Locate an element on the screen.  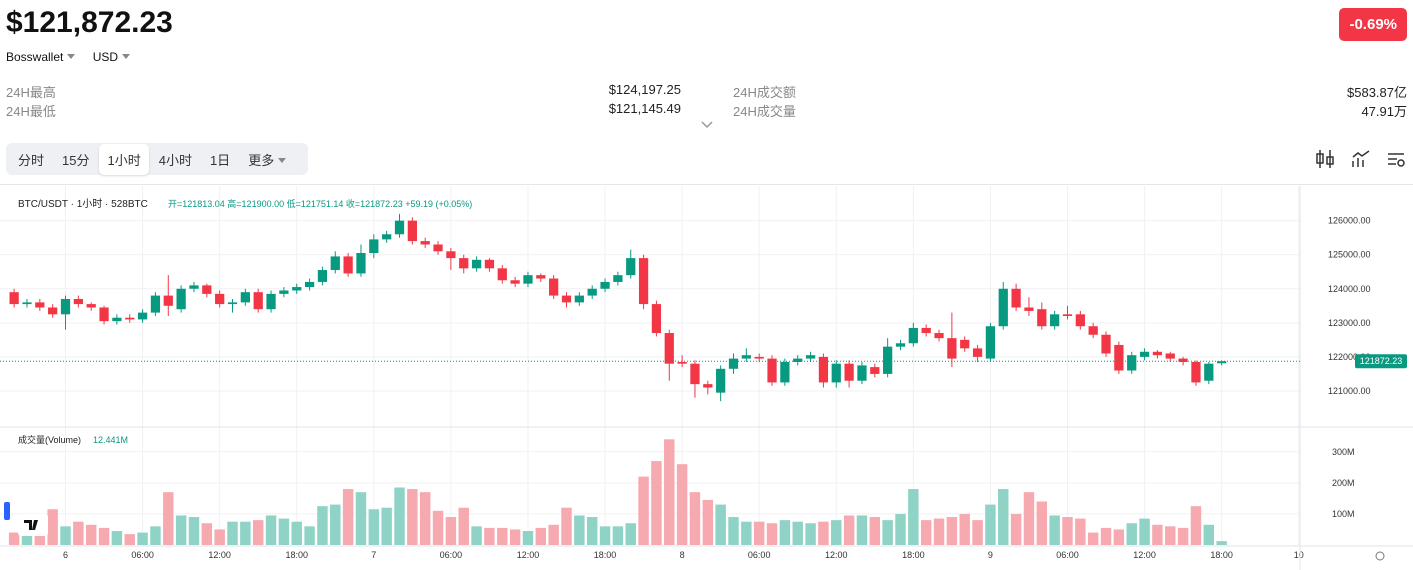
stat-label: 24H最高 is located at coordinates (31, 92).